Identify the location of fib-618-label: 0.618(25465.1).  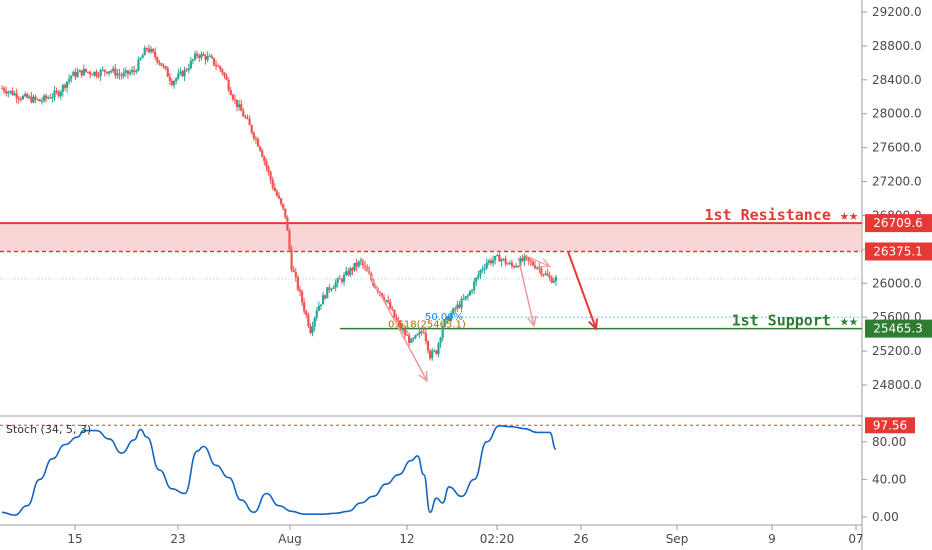
(427, 325).